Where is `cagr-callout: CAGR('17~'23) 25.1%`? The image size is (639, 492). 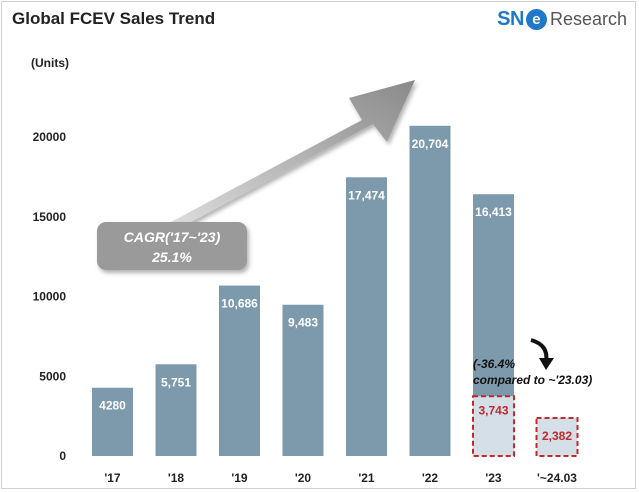
cagr-callout: CAGR('17~'23) 25.1% is located at coordinates (172, 246).